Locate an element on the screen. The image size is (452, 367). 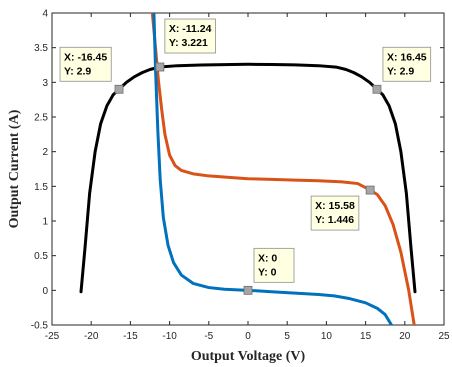
y-tick-label: 3 is located at coordinates (45, 83).